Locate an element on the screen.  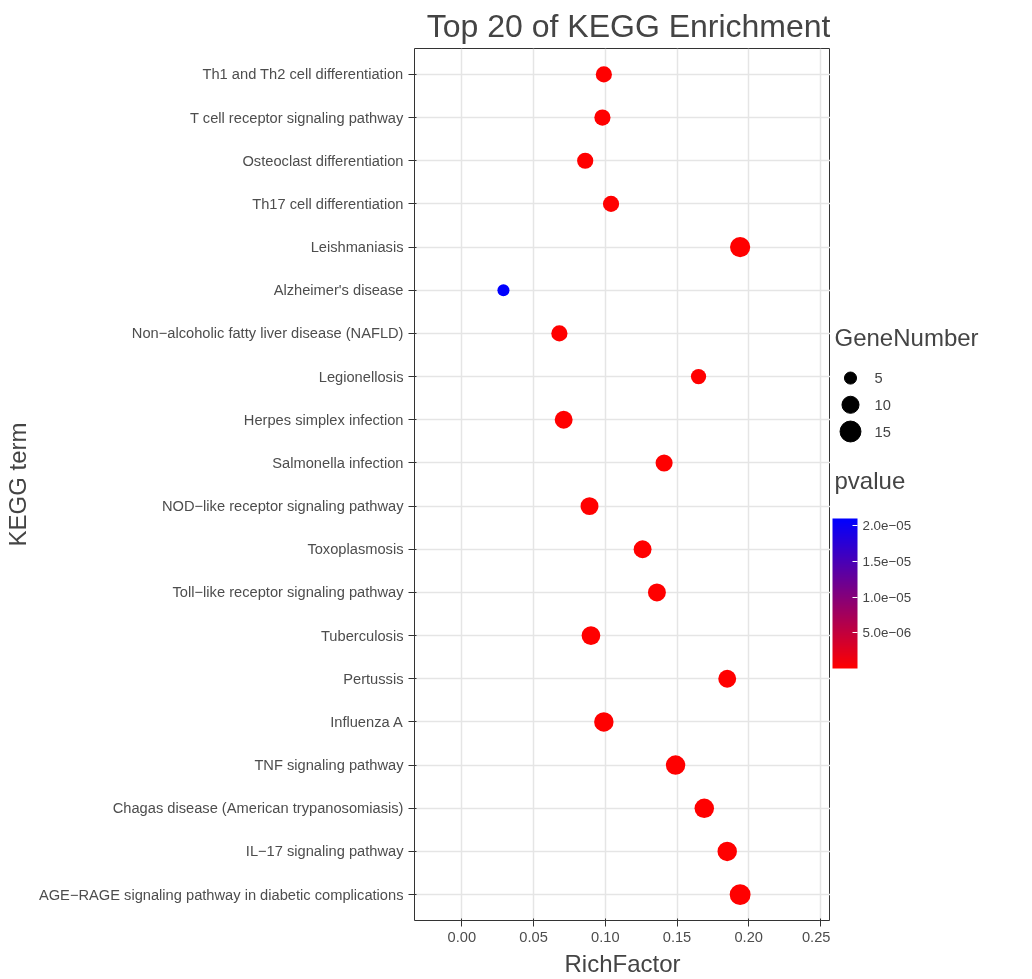
x-tick-label: 0.25 is located at coordinates (816, 936).